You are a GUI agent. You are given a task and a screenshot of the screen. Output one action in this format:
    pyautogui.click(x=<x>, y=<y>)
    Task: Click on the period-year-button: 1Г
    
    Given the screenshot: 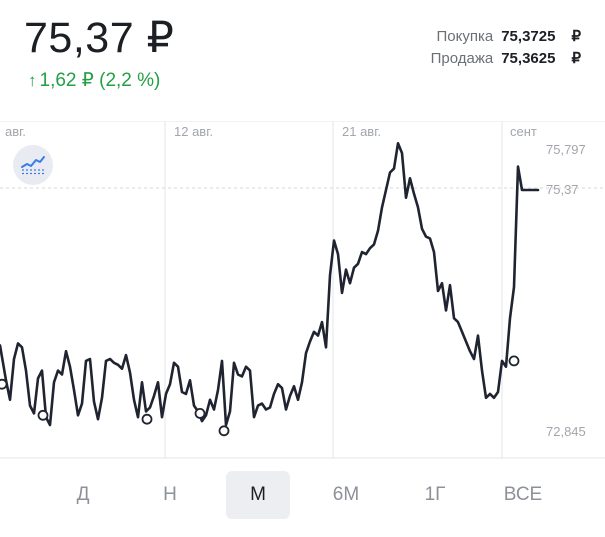 What is the action you would take?
    pyautogui.click(x=435, y=494)
    